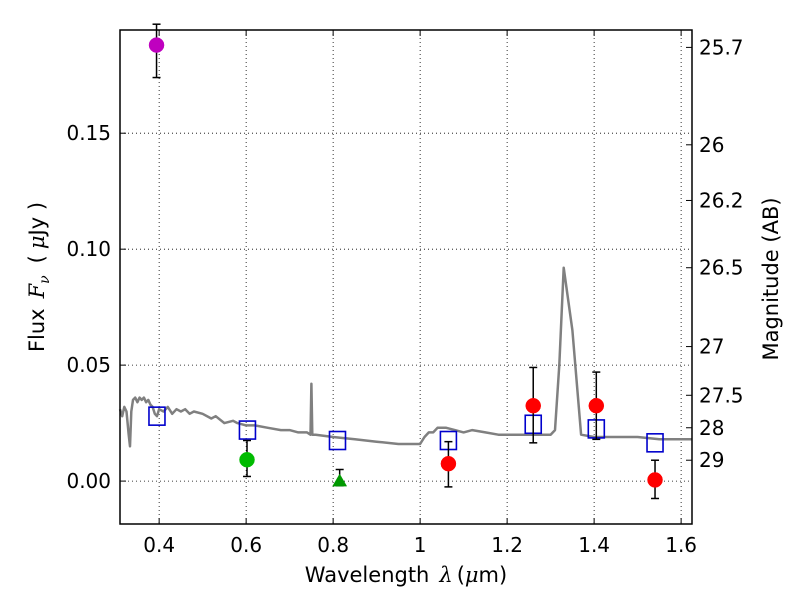 The width and height of the screenshot is (800, 600). I want to click on y-tick-label: 0.15, so click(88, 133).